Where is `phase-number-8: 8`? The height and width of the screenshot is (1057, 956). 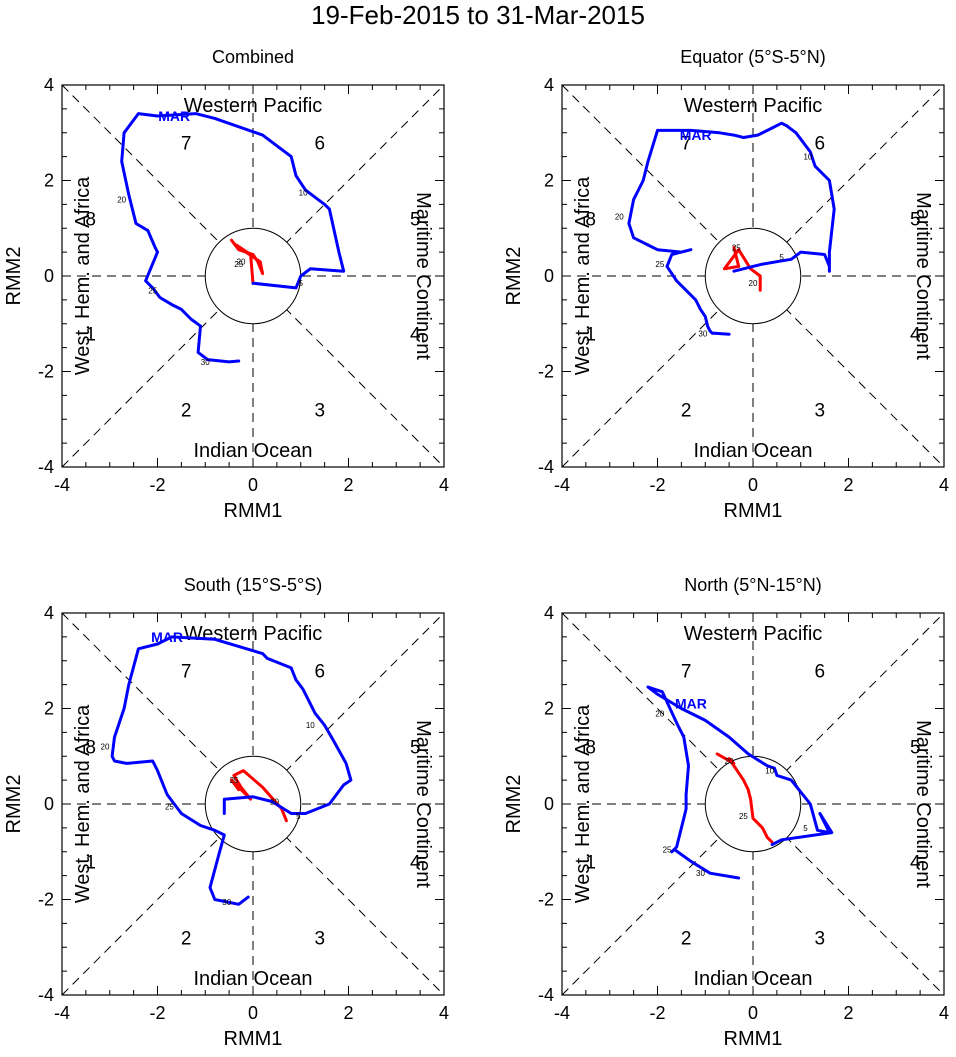 phase-number-8: 8 is located at coordinates (90, 748).